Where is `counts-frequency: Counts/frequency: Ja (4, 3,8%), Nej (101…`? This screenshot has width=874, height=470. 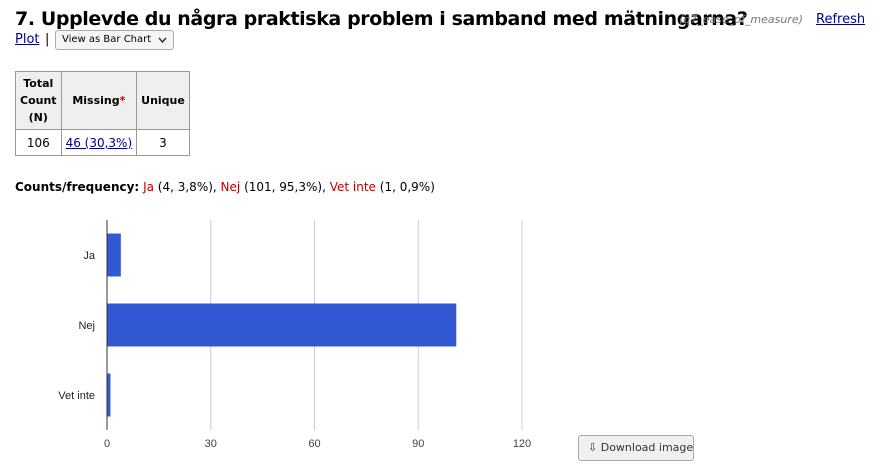 counts-frequency: Counts/frequency: Ja (4, 3,8%), Nej (101… is located at coordinates (225, 187).